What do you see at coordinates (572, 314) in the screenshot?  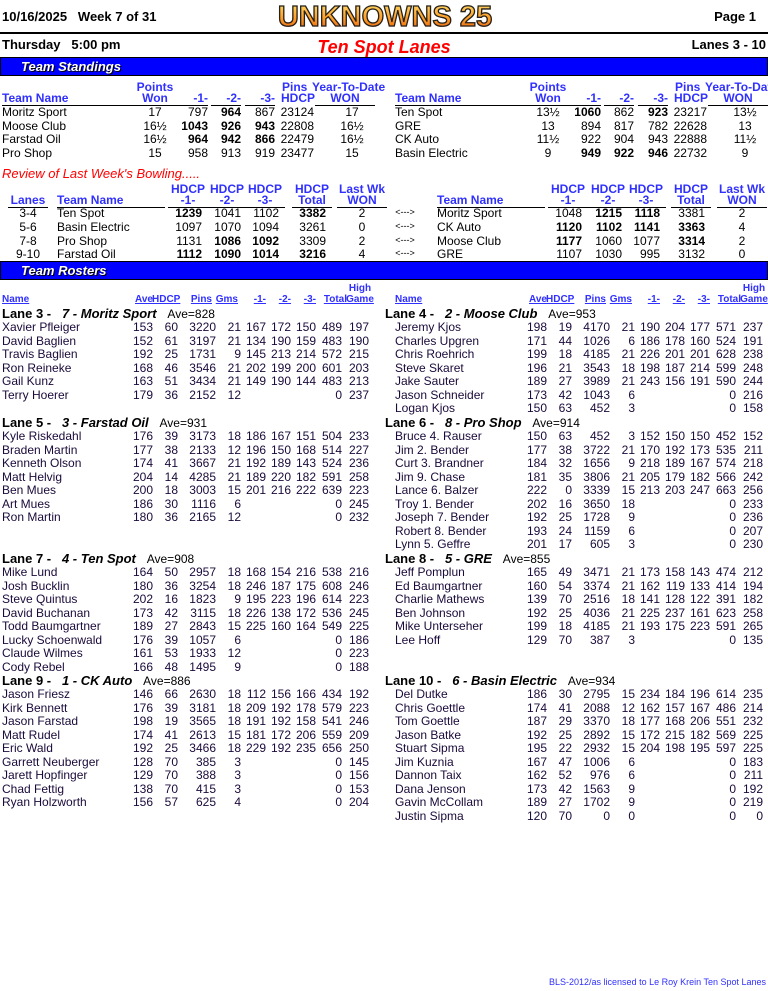 I see `team-average: Ave=953` at bounding box center [572, 314].